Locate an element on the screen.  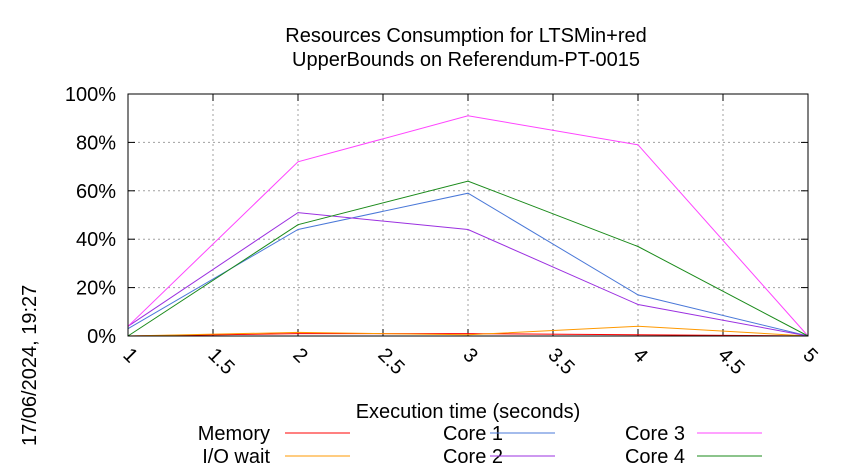
x-tick-label: 5 is located at coordinates (809, 355).